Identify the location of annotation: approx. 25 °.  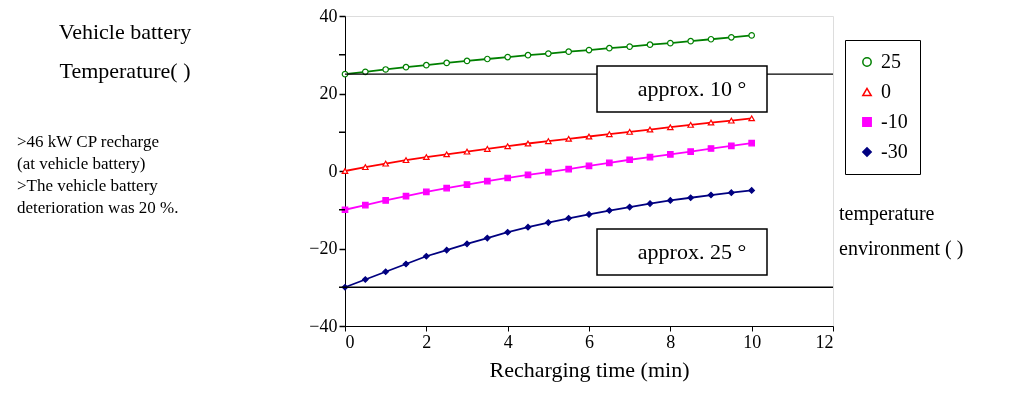
(692, 251).